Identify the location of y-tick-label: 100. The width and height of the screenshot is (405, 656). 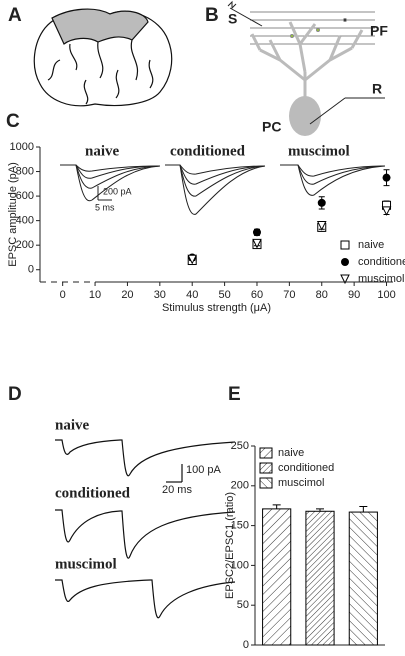
(240, 565).